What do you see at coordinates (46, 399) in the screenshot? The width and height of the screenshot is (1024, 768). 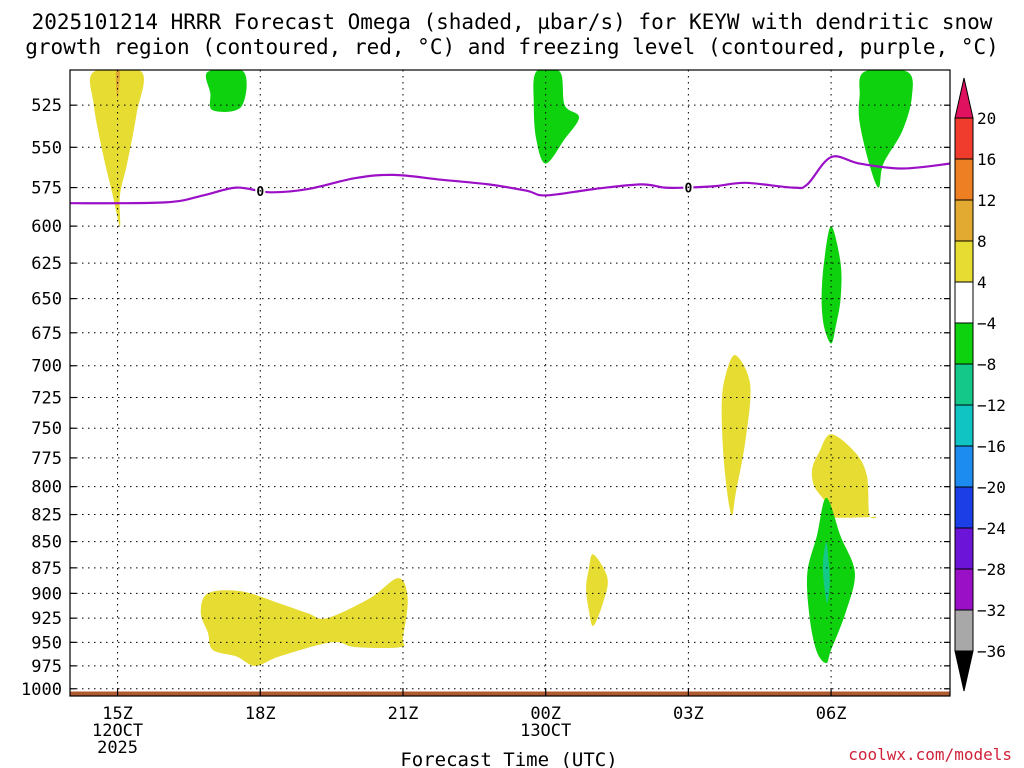 I see `y-tick-label: 725` at bounding box center [46, 399].